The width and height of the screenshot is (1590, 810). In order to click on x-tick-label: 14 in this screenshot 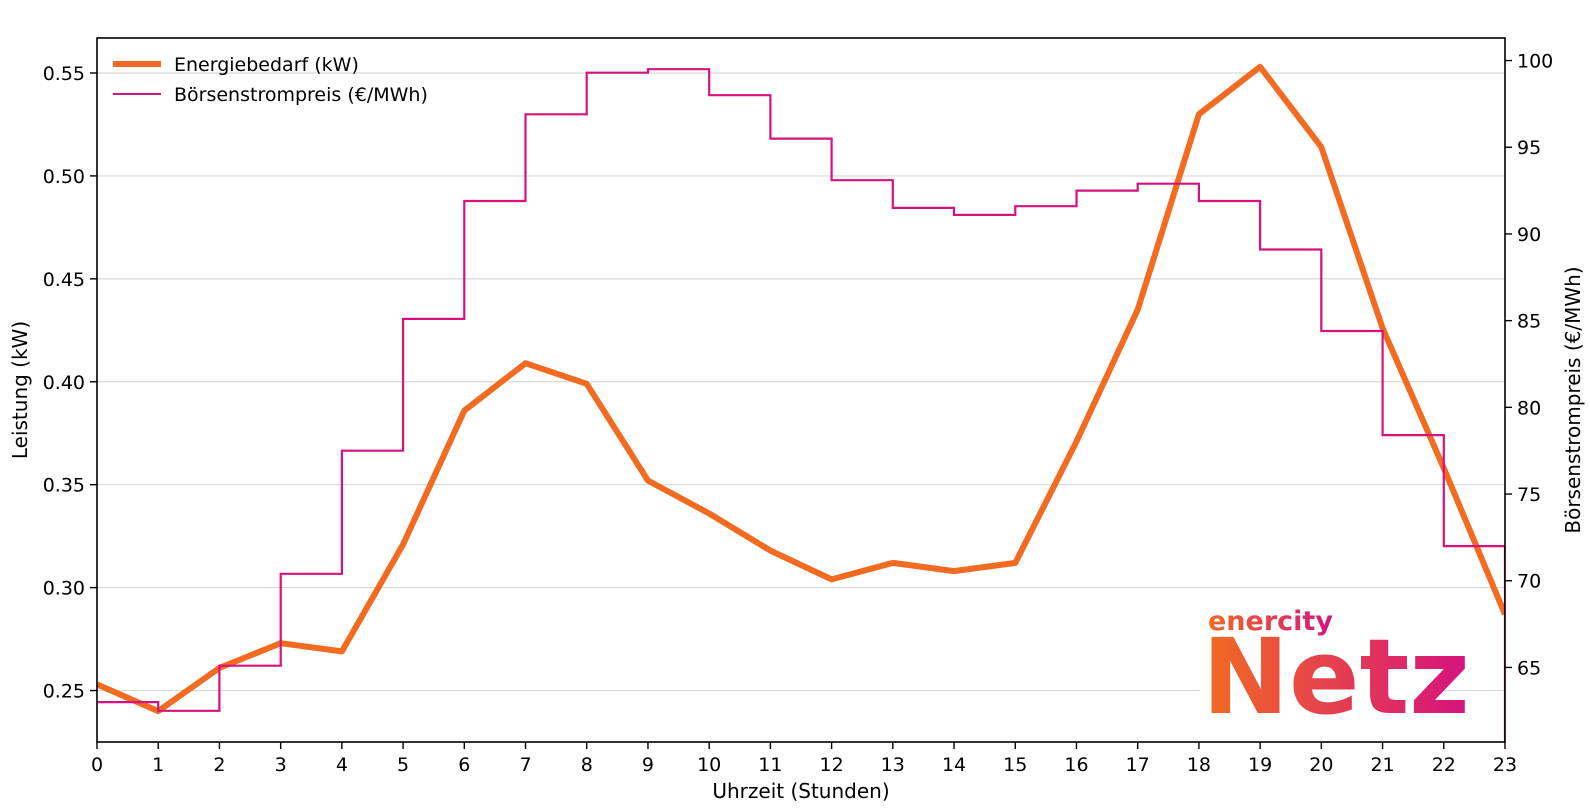, I will do `click(954, 765)`.